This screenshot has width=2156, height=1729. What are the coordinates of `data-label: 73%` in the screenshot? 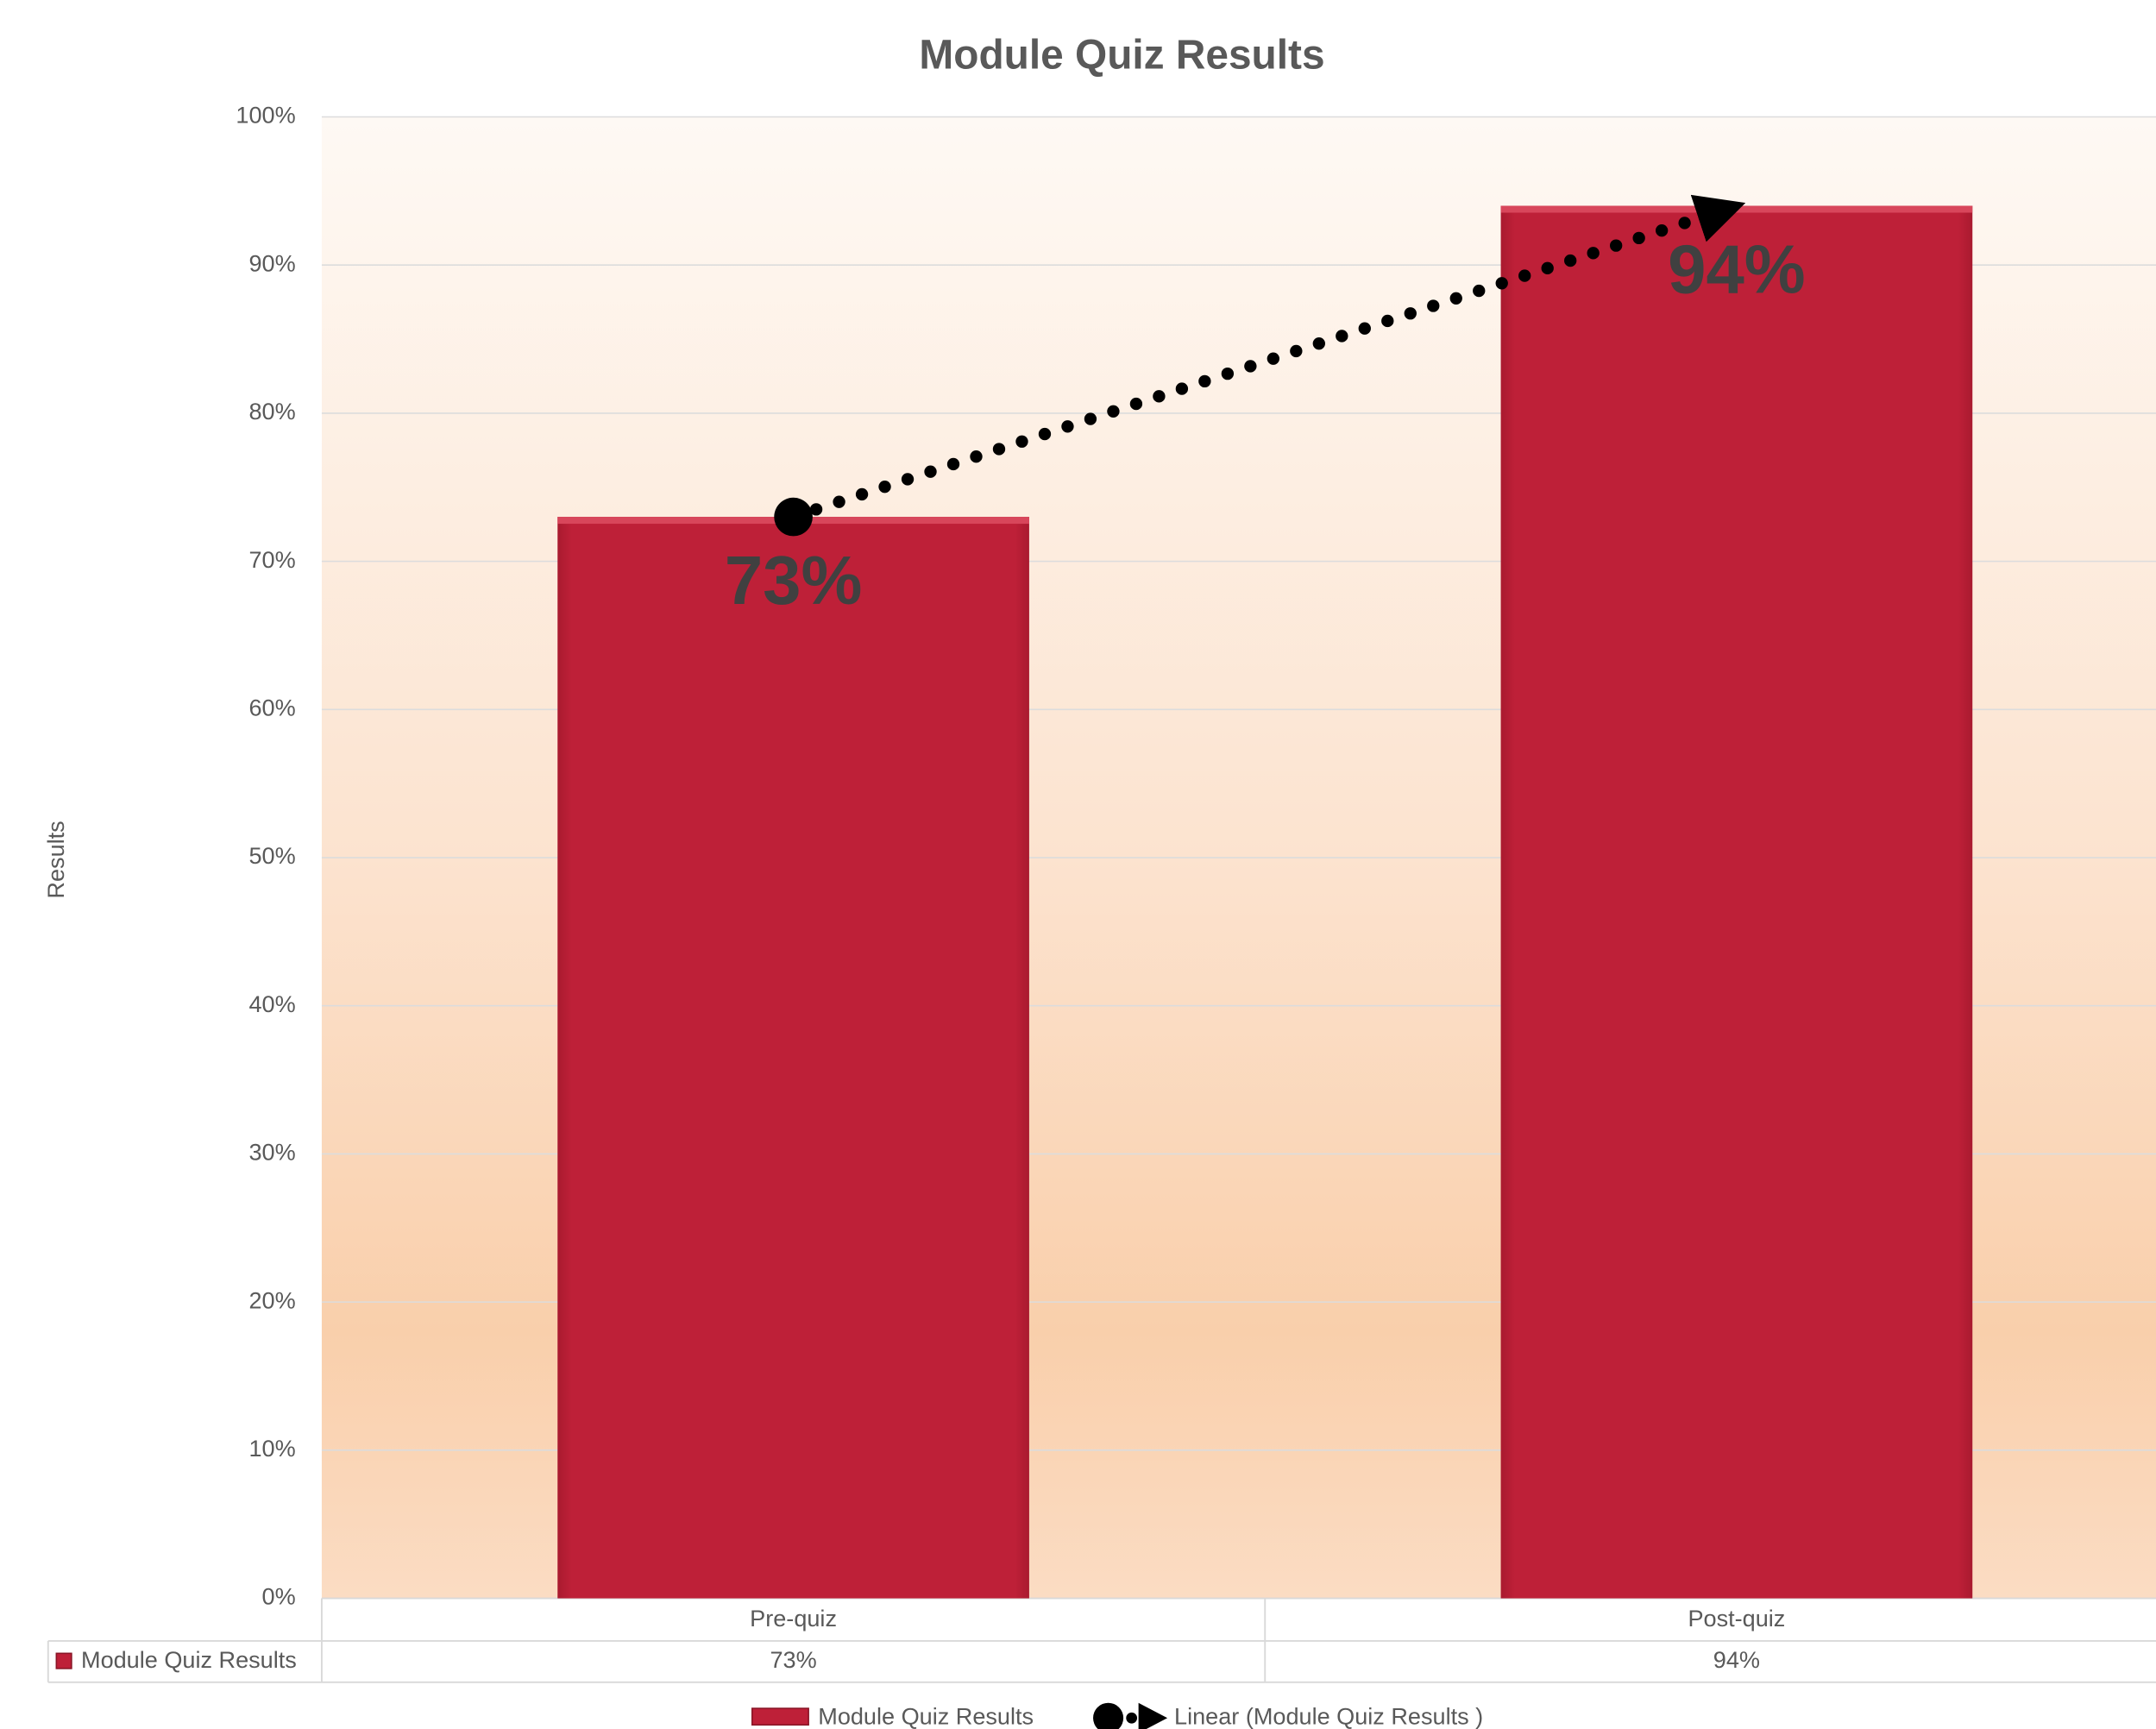 It's located at (793, 581).